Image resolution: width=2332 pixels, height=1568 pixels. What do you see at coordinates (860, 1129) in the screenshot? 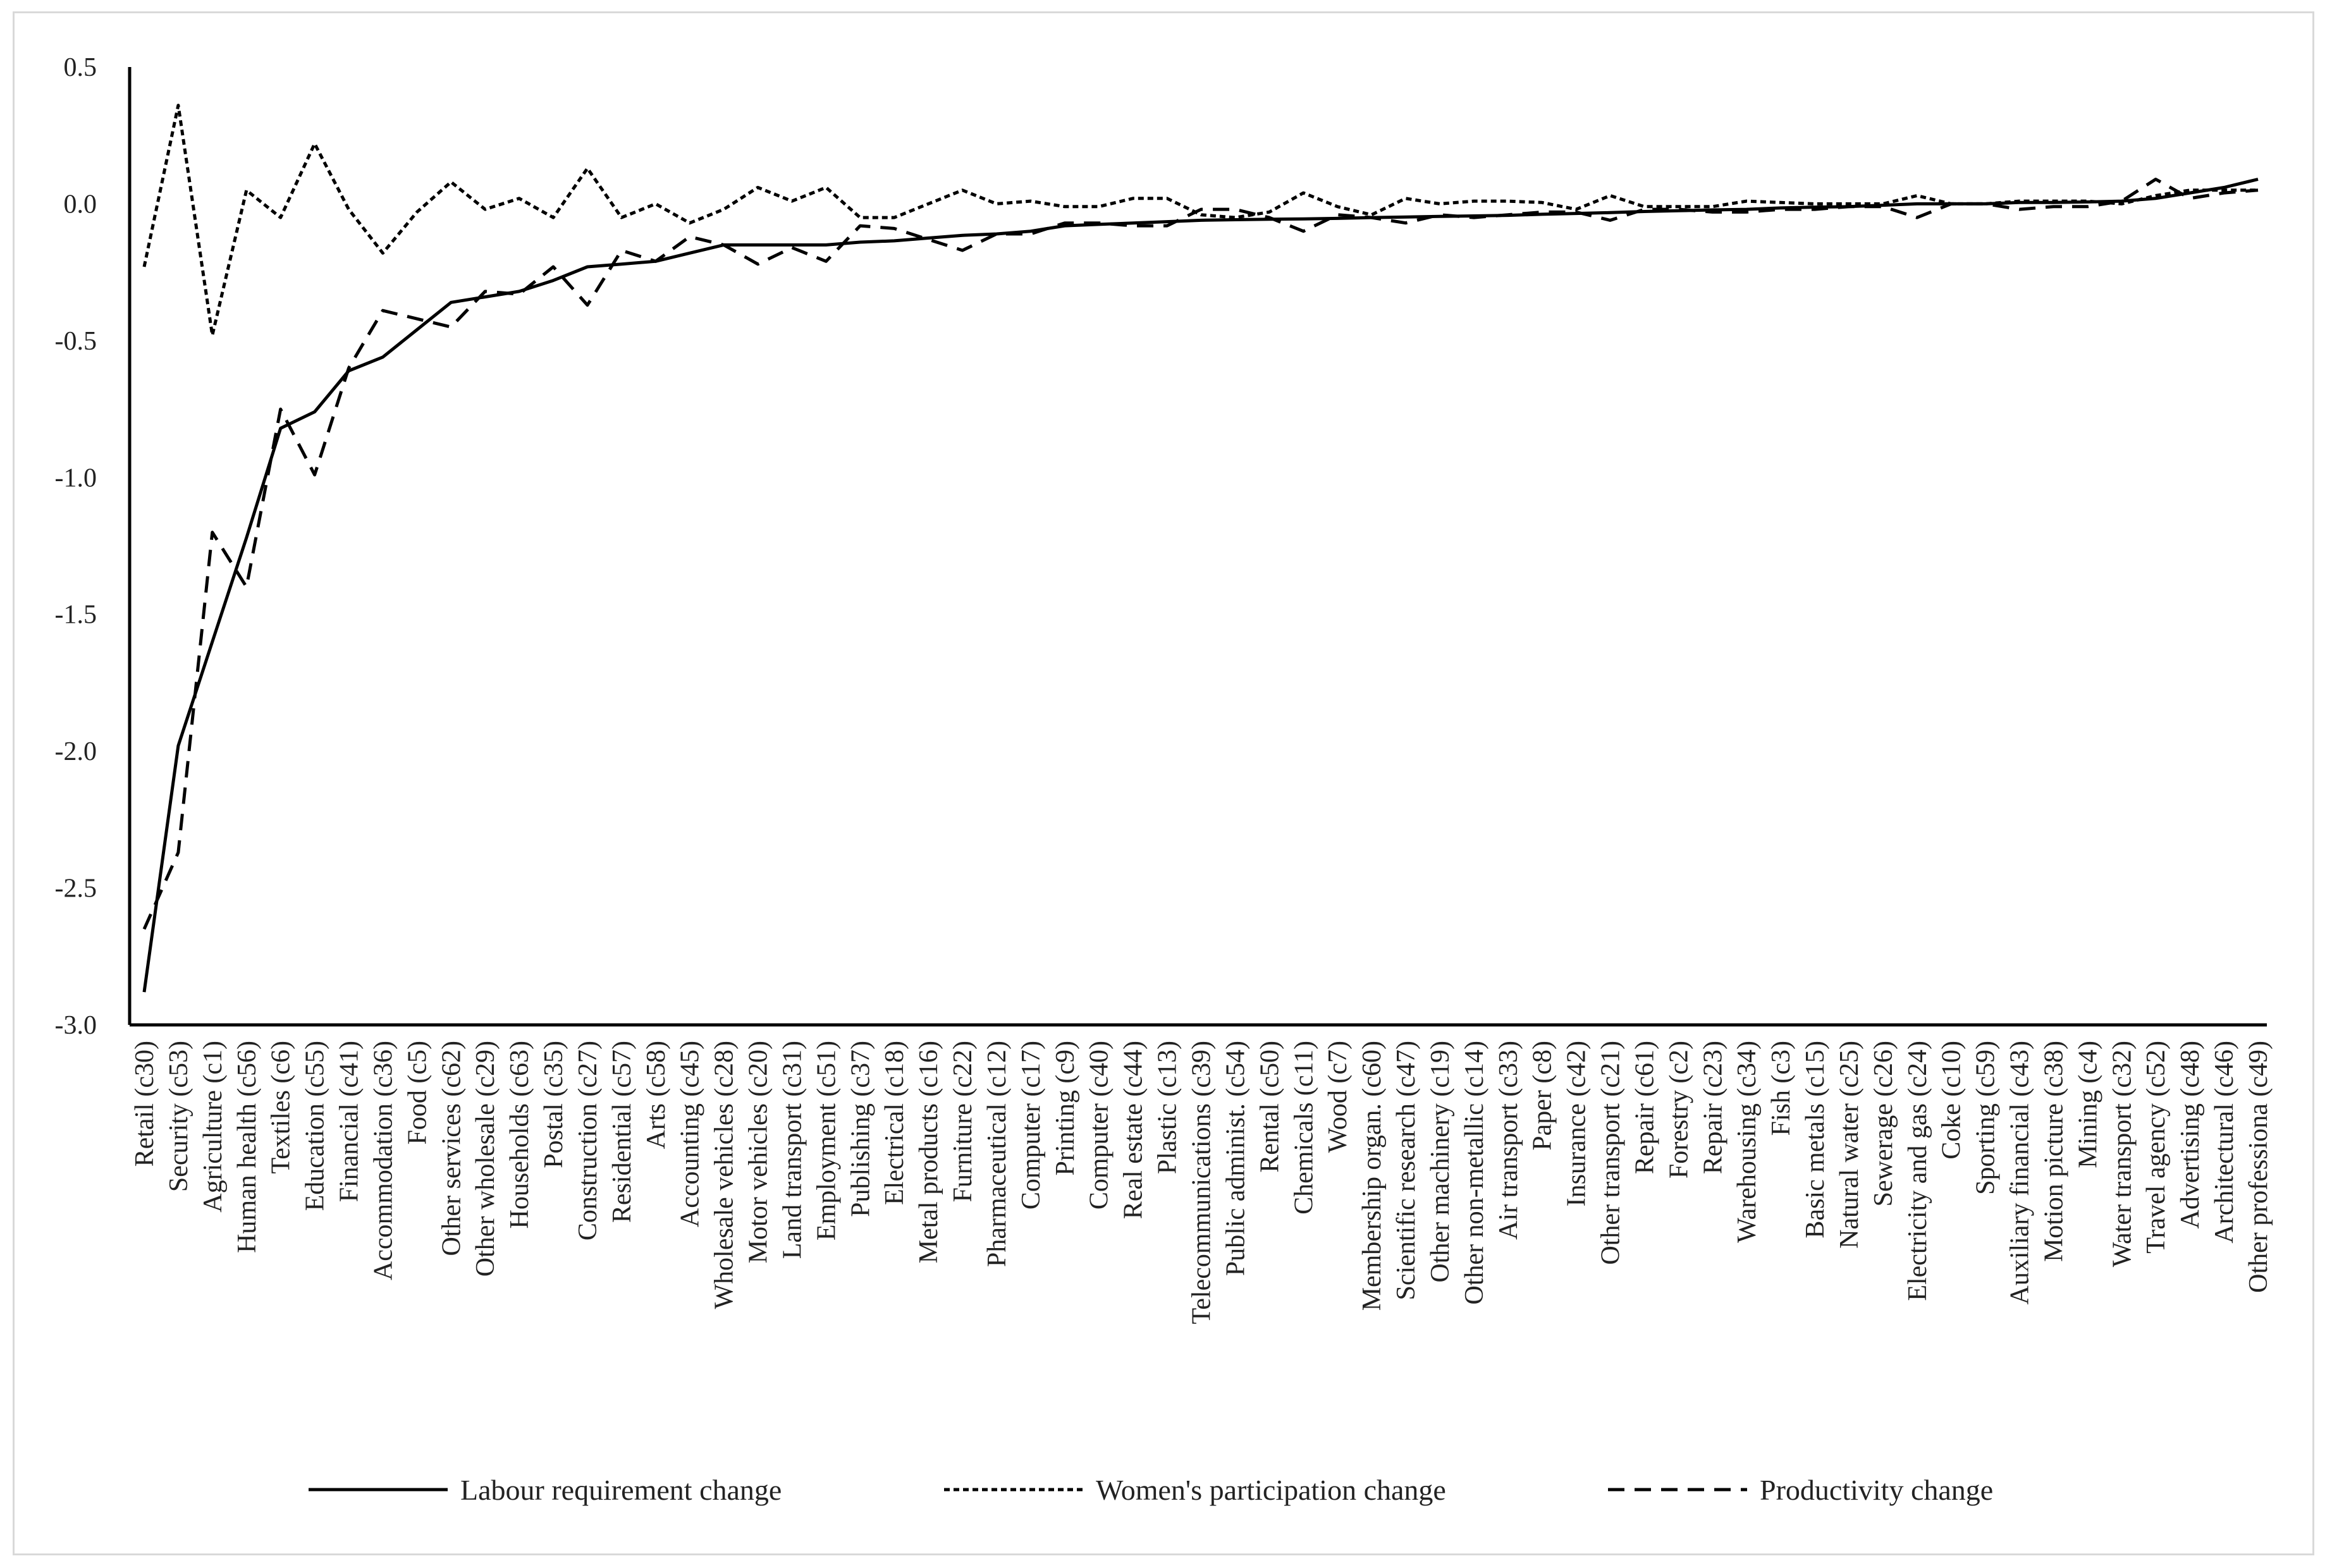
I see `x-tick-label: Publishing (c37)` at bounding box center [860, 1129].